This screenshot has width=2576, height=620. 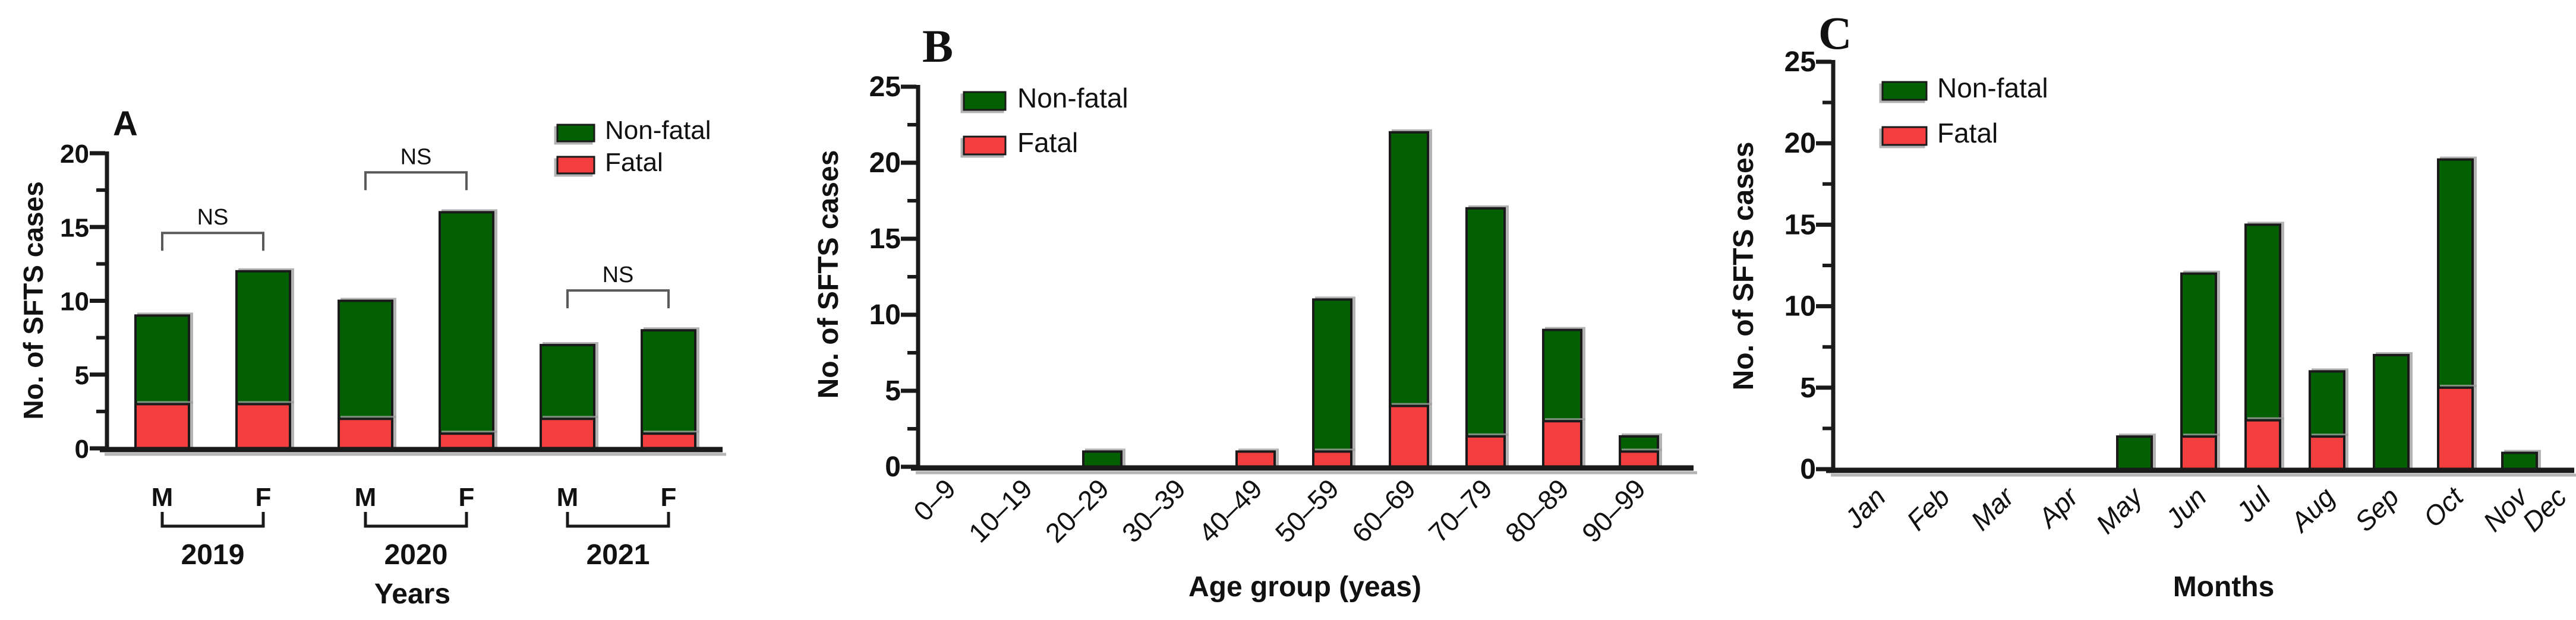 I want to click on bar-nonfatal-C-Jul, so click(x=2262, y=322).